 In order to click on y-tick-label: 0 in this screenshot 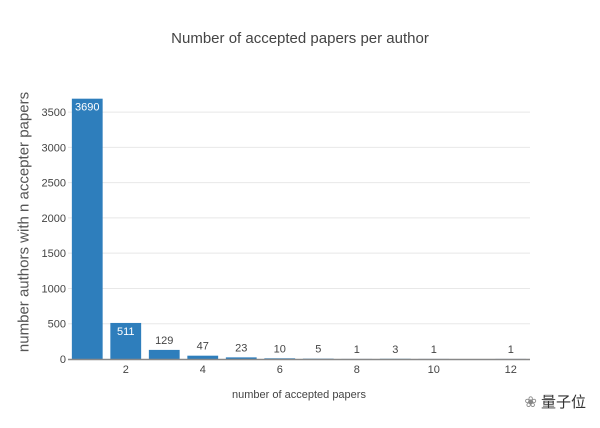, I will do `click(63, 360)`.